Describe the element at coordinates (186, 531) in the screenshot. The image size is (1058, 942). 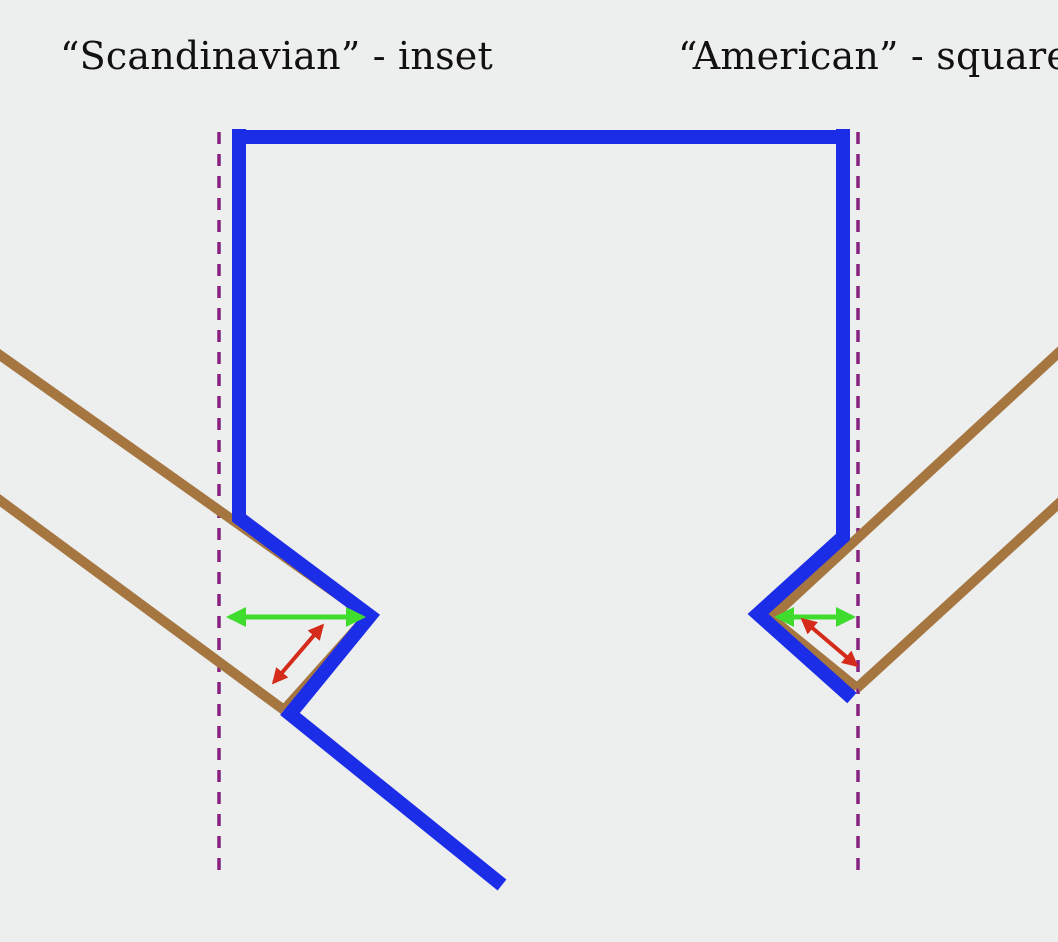
I see `rafter-left` at that location.